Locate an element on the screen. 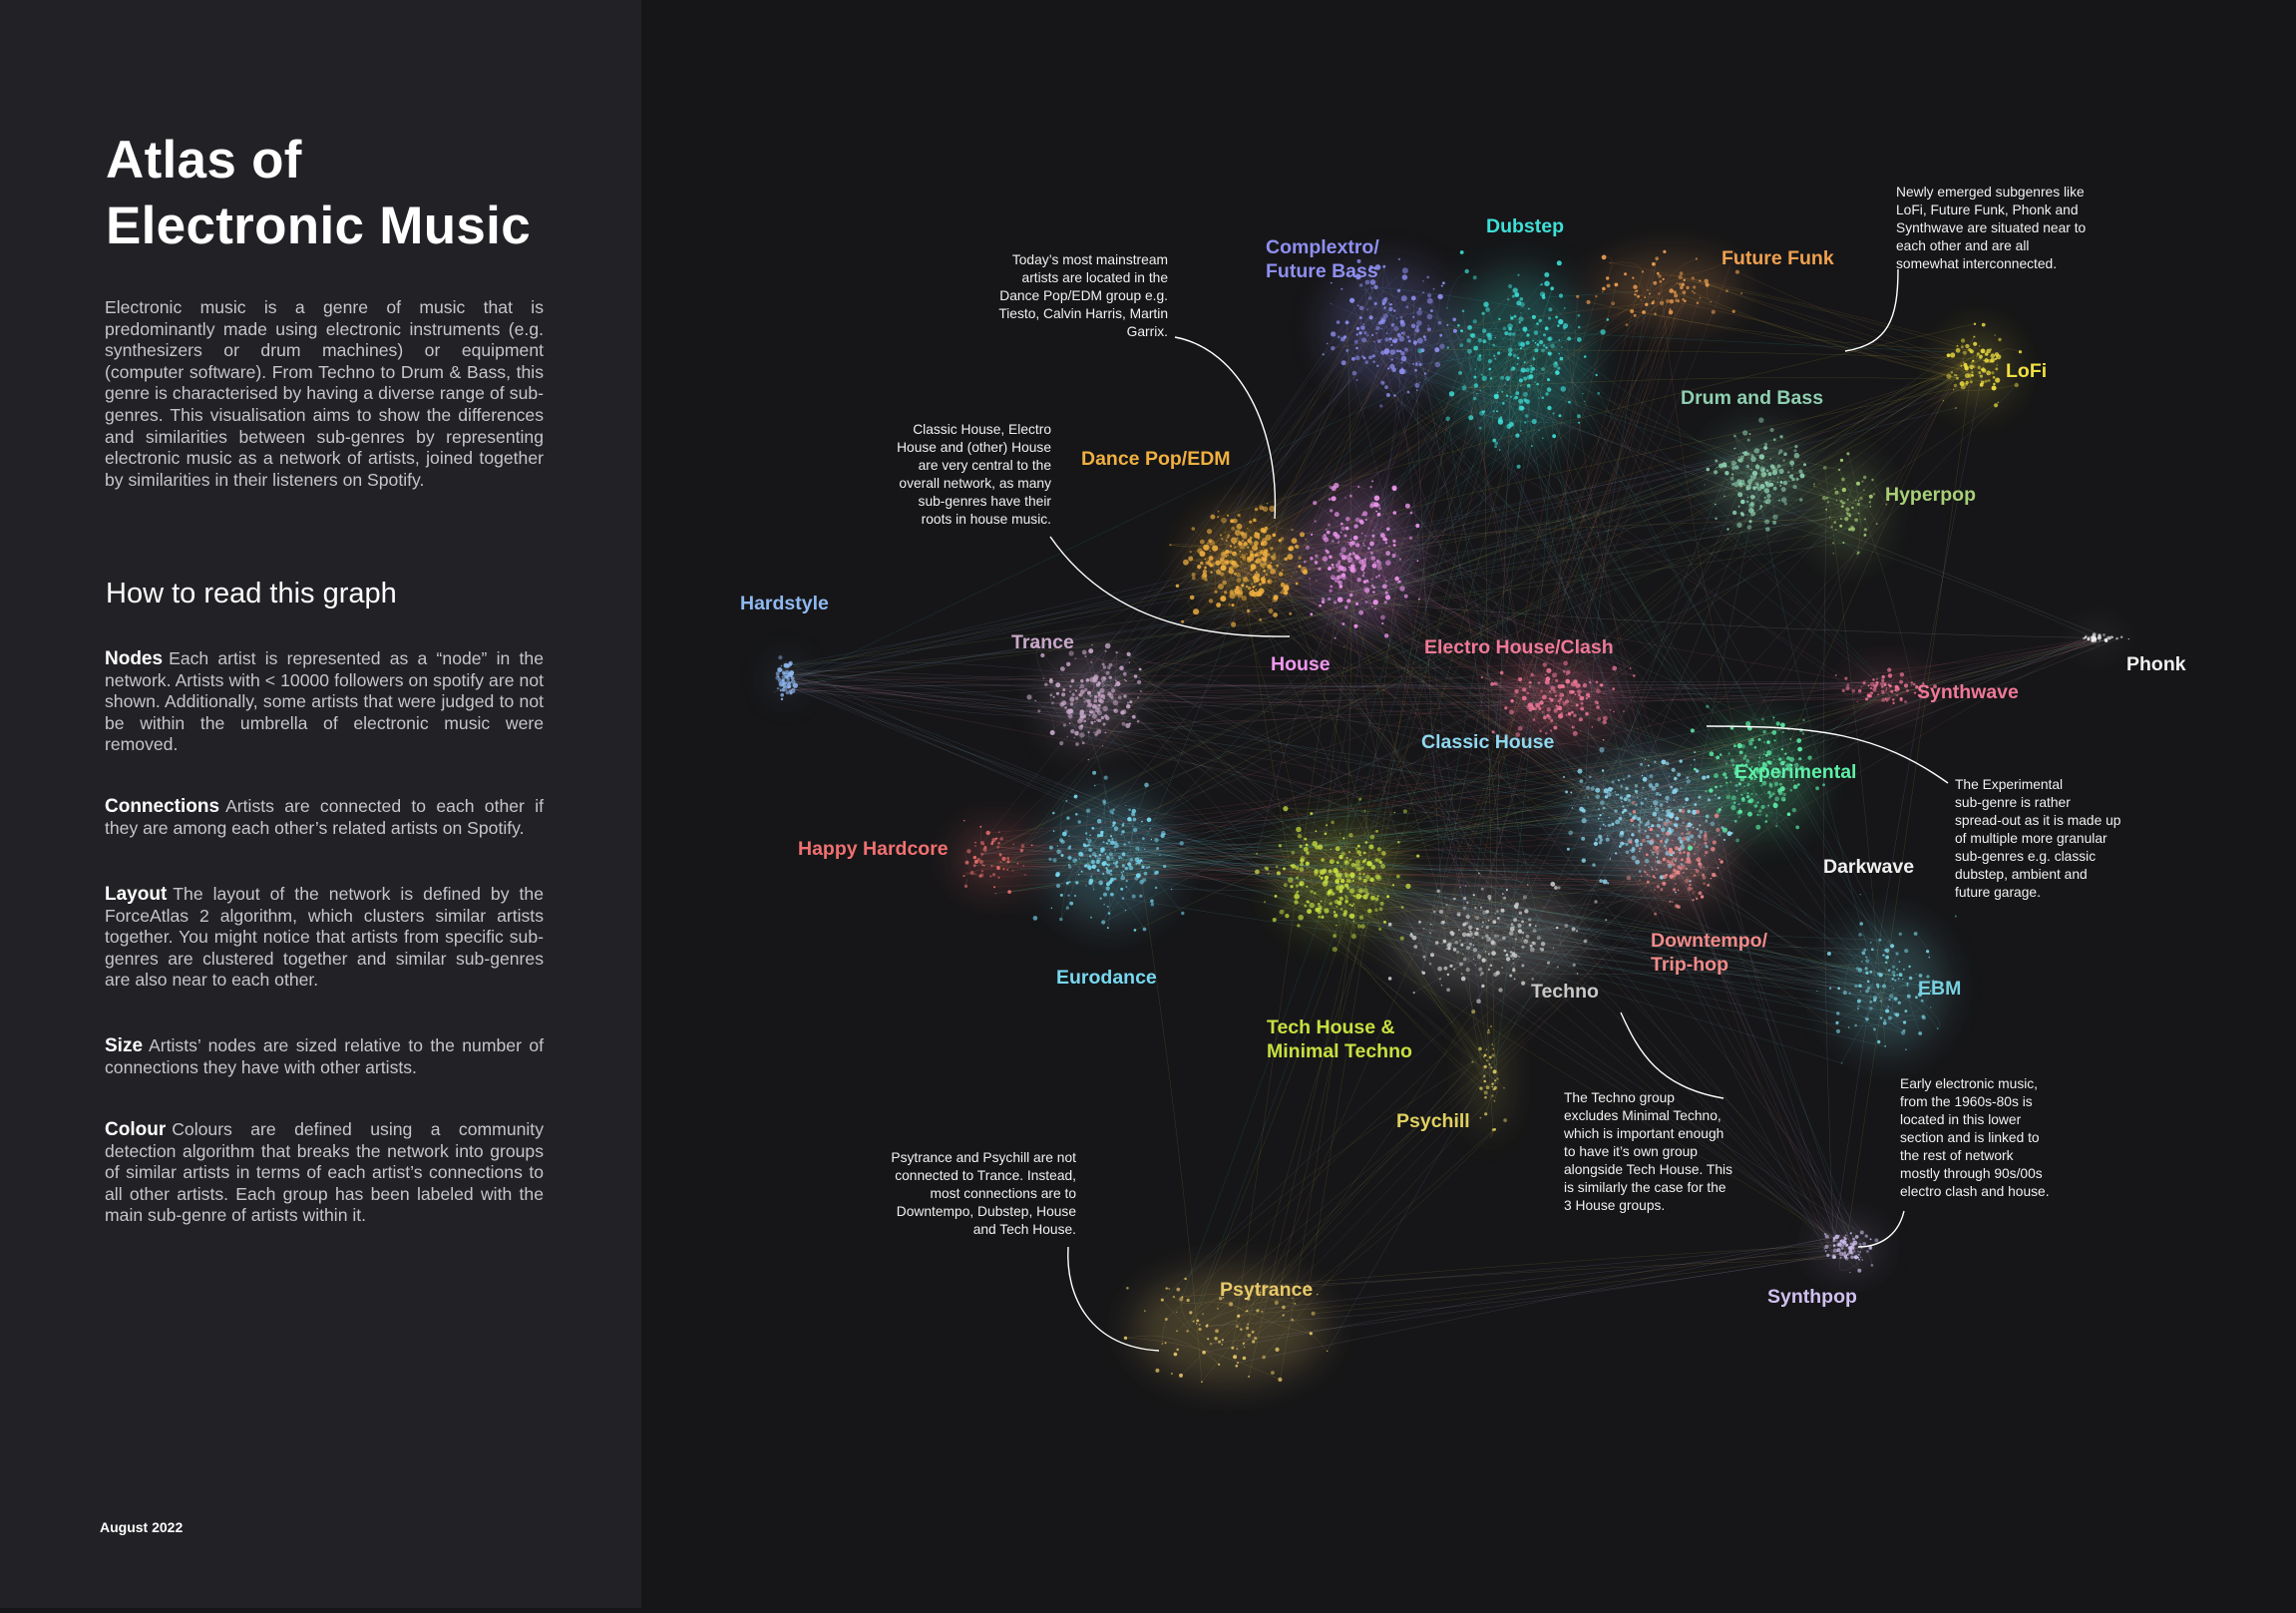 Image resolution: width=2296 pixels, height=1613 pixels. note-line: sub-genres e.g. classic is located at coordinates (2060, 857).